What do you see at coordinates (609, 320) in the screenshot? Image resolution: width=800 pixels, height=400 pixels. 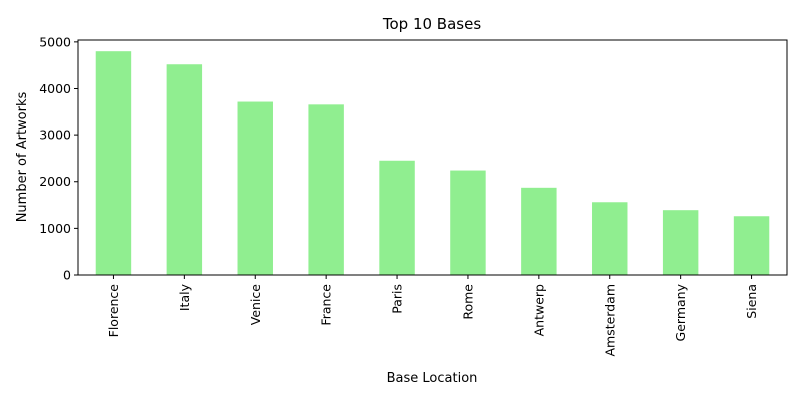 I see `x-tick-label: Amsterdam` at bounding box center [609, 320].